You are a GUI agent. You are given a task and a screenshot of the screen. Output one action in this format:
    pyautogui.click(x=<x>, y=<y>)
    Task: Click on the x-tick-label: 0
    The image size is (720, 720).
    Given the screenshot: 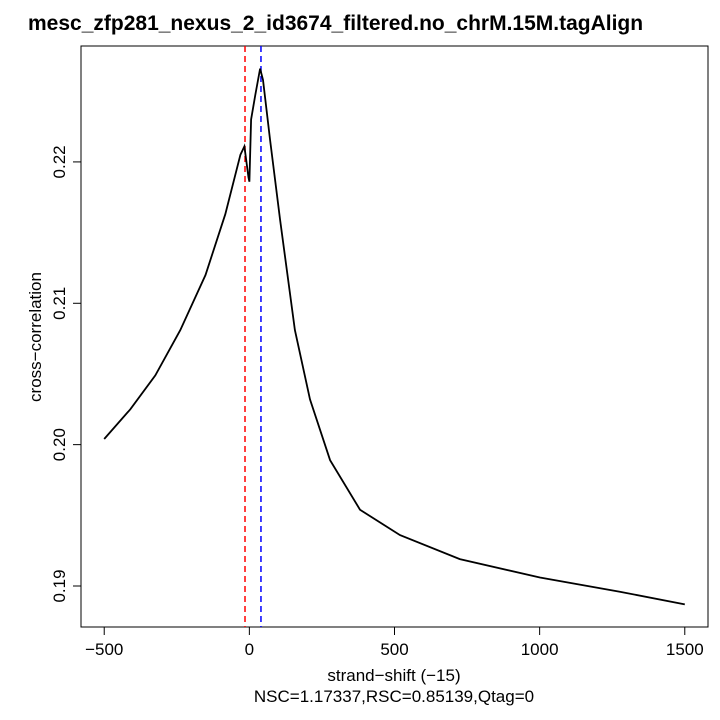 What is the action you would take?
    pyautogui.click(x=249, y=649)
    